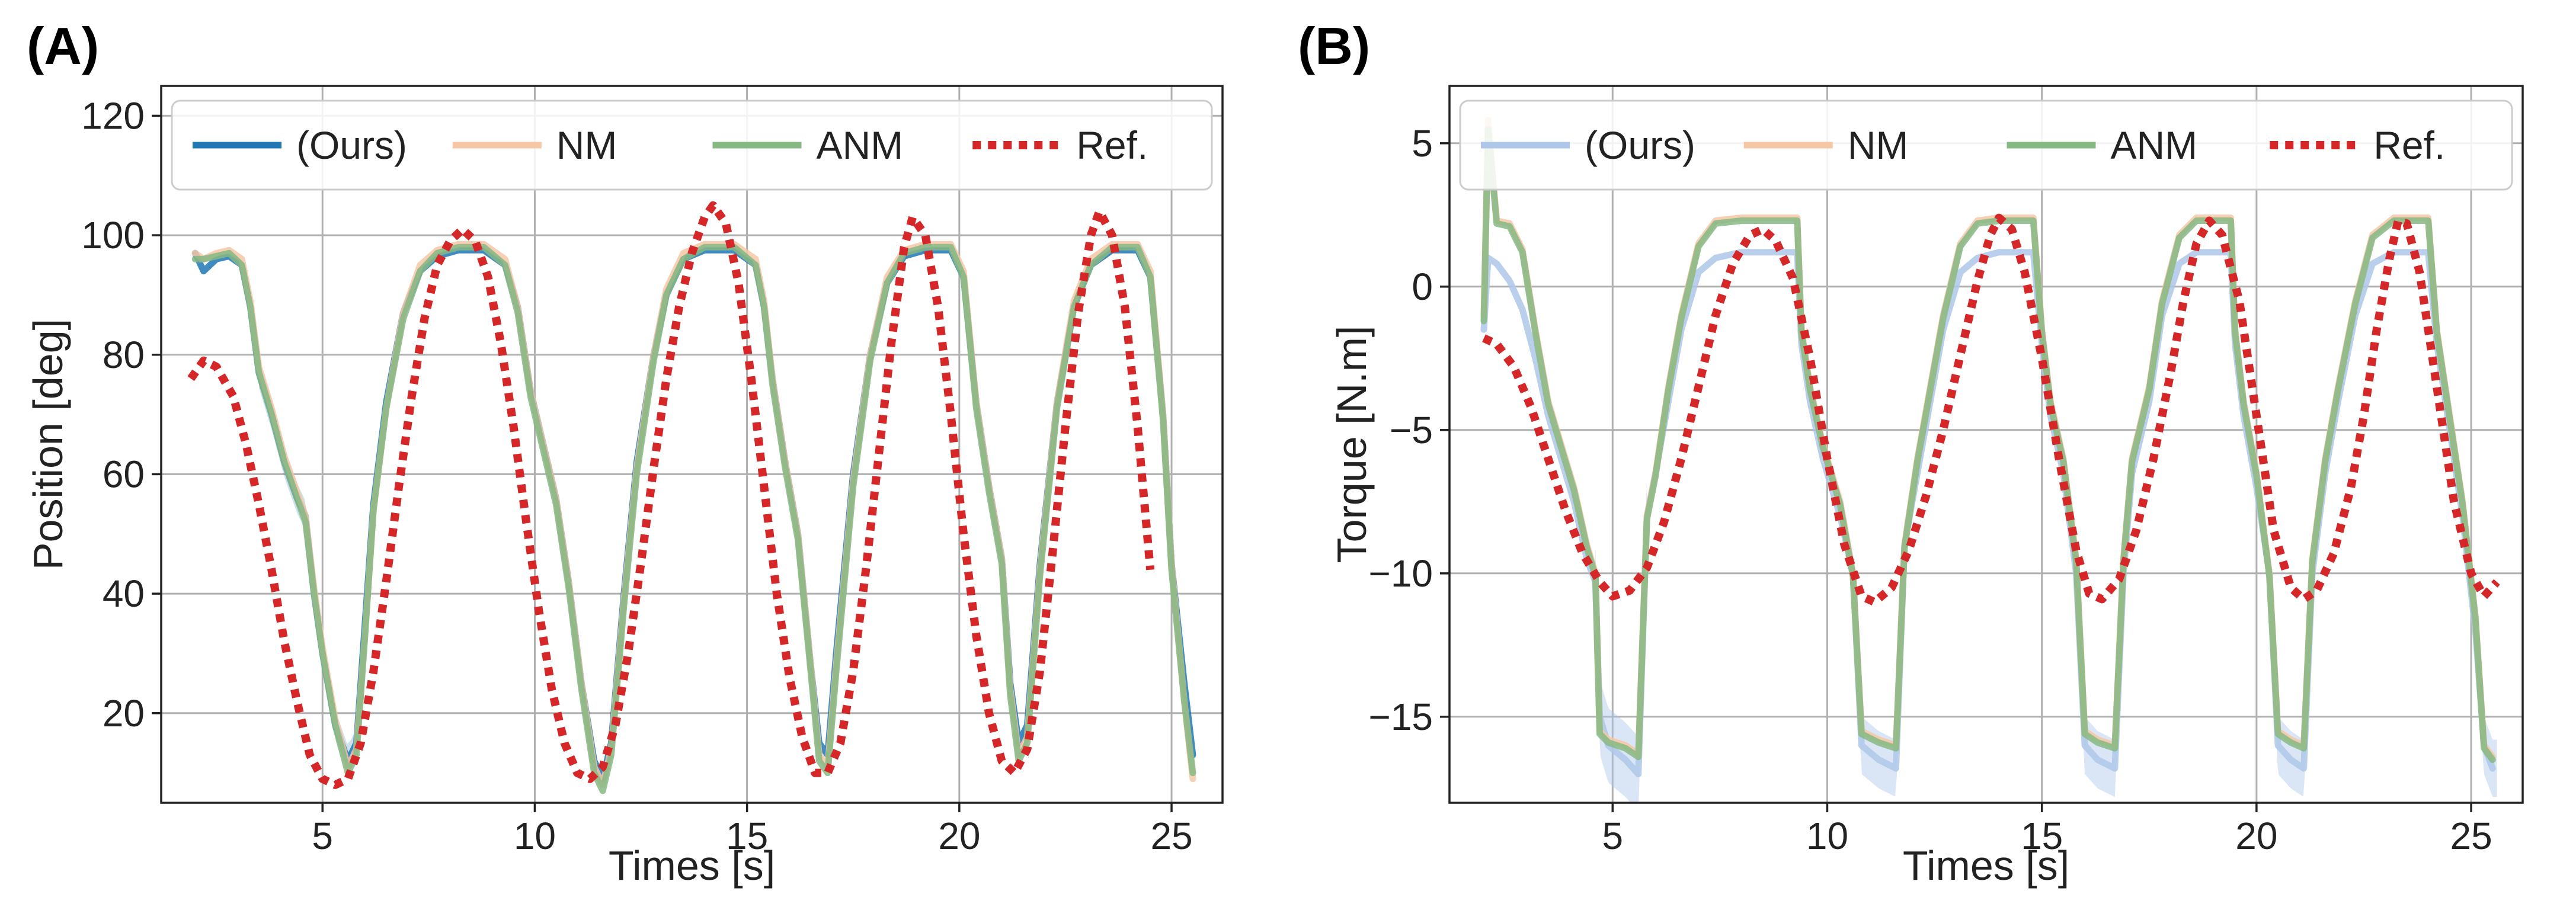  Describe the element at coordinates (1400, 573) in the screenshot. I see `y-tick-label: −10` at that location.